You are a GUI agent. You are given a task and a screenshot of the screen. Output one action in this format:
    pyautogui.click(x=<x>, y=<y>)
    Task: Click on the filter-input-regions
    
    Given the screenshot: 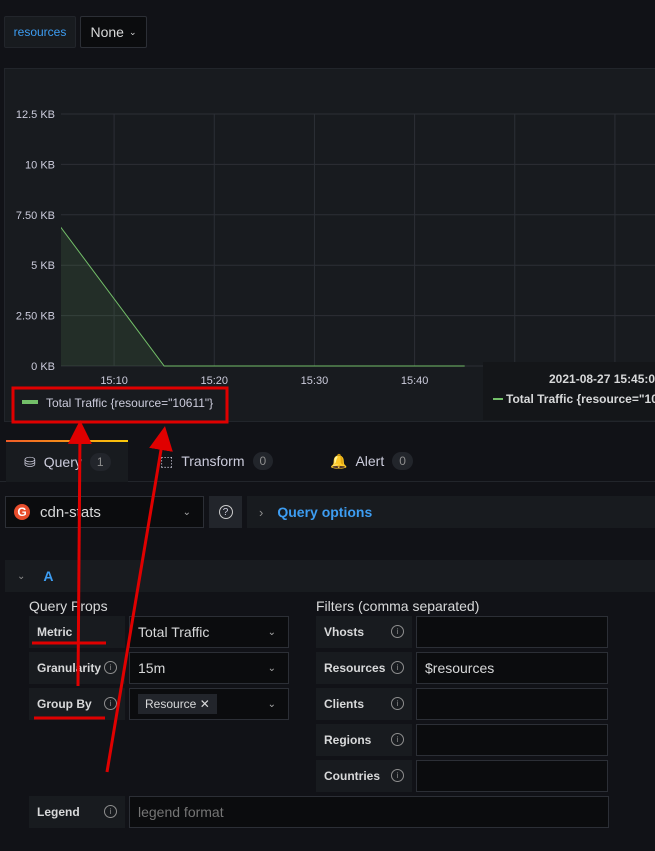 What is the action you would take?
    pyautogui.click(x=512, y=740)
    